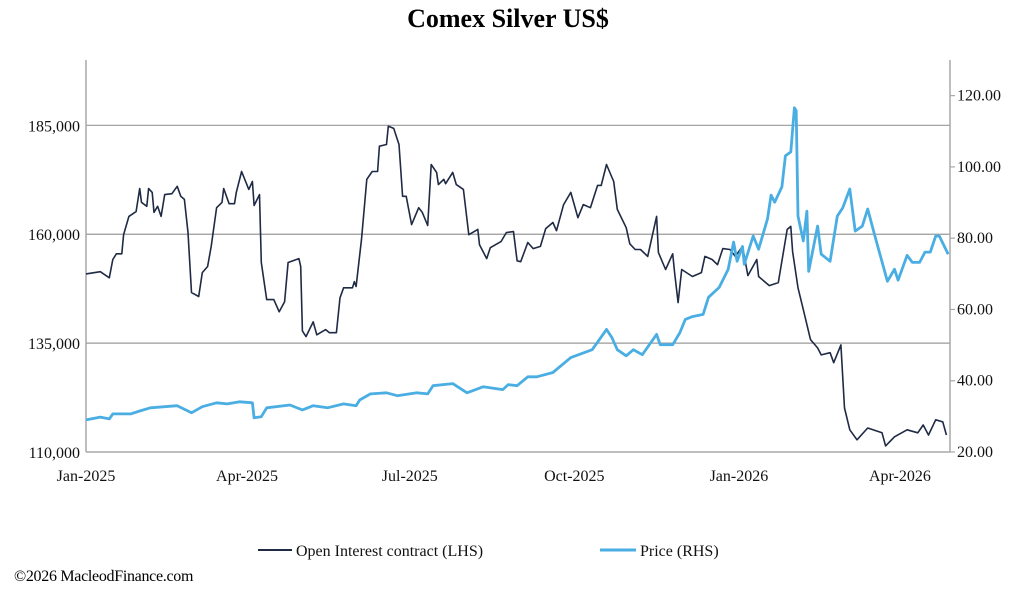 The height and width of the screenshot is (594, 1024). What do you see at coordinates (54, 453) in the screenshot?
I see `y-left-tick-label: 110,000` at bounding box center [54, 453].